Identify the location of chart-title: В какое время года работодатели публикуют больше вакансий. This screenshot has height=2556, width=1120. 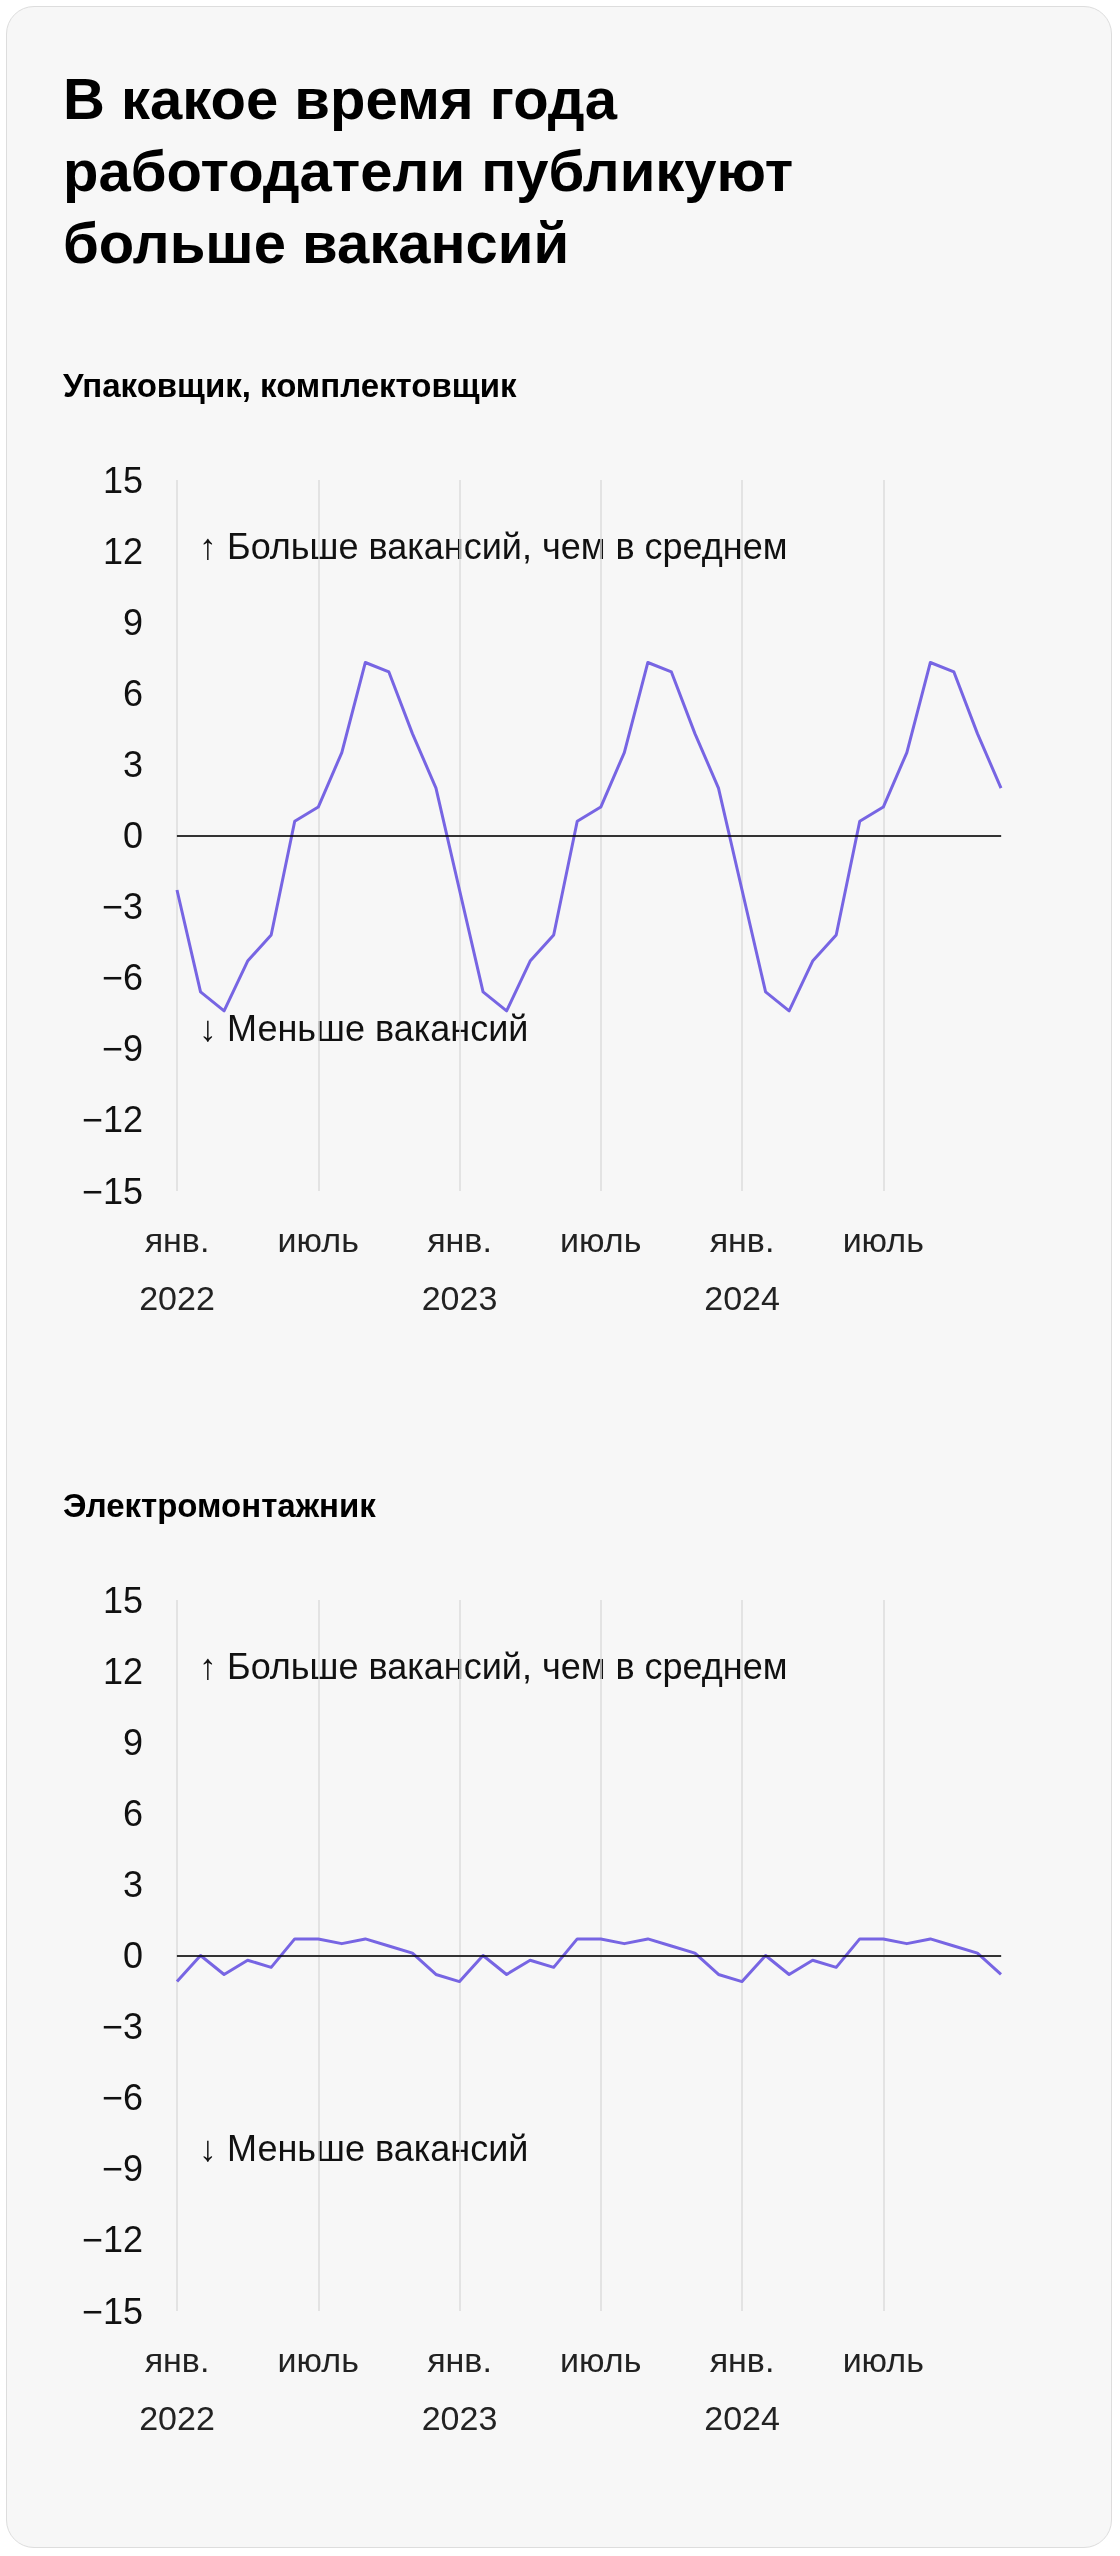
(429, 171).